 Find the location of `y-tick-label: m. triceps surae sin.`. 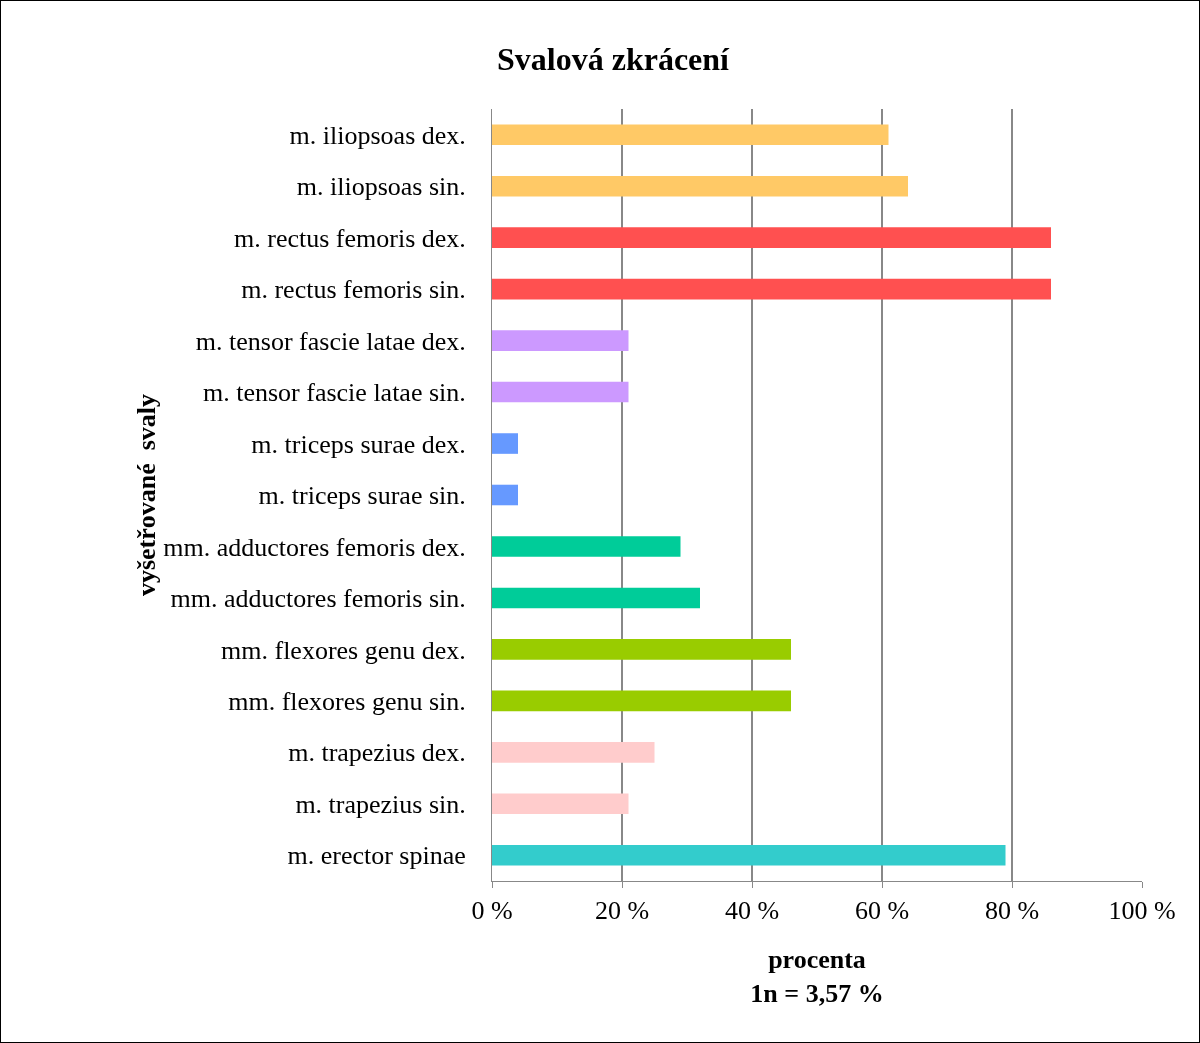

y-tick-label: m. triceps surae sin. is located at coordinates (362, 496).